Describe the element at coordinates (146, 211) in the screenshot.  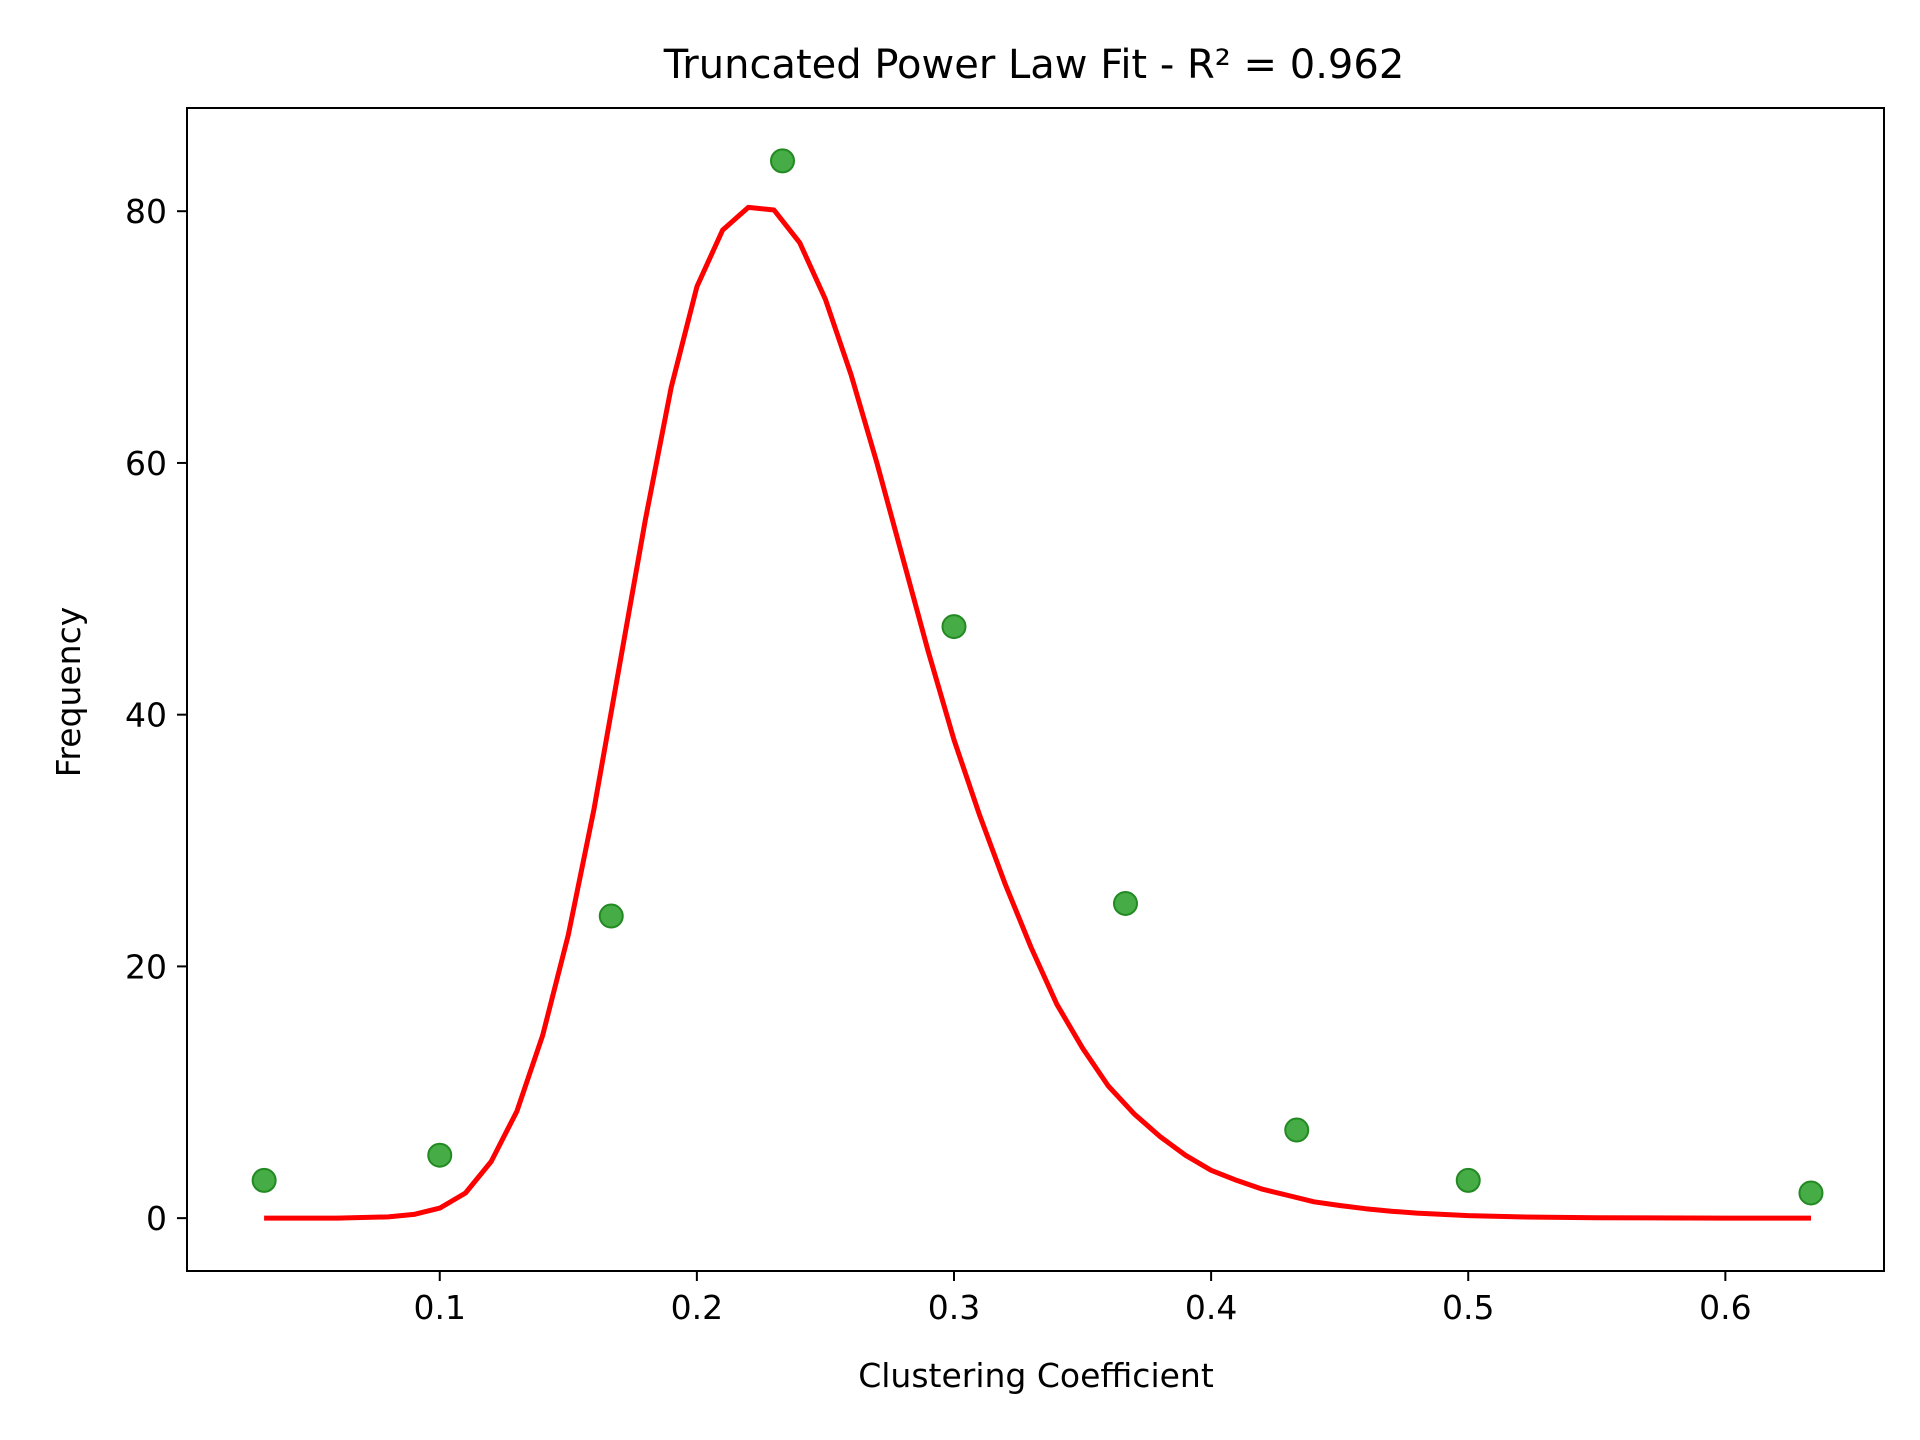
I see `y-tick-label: 80` at that location.